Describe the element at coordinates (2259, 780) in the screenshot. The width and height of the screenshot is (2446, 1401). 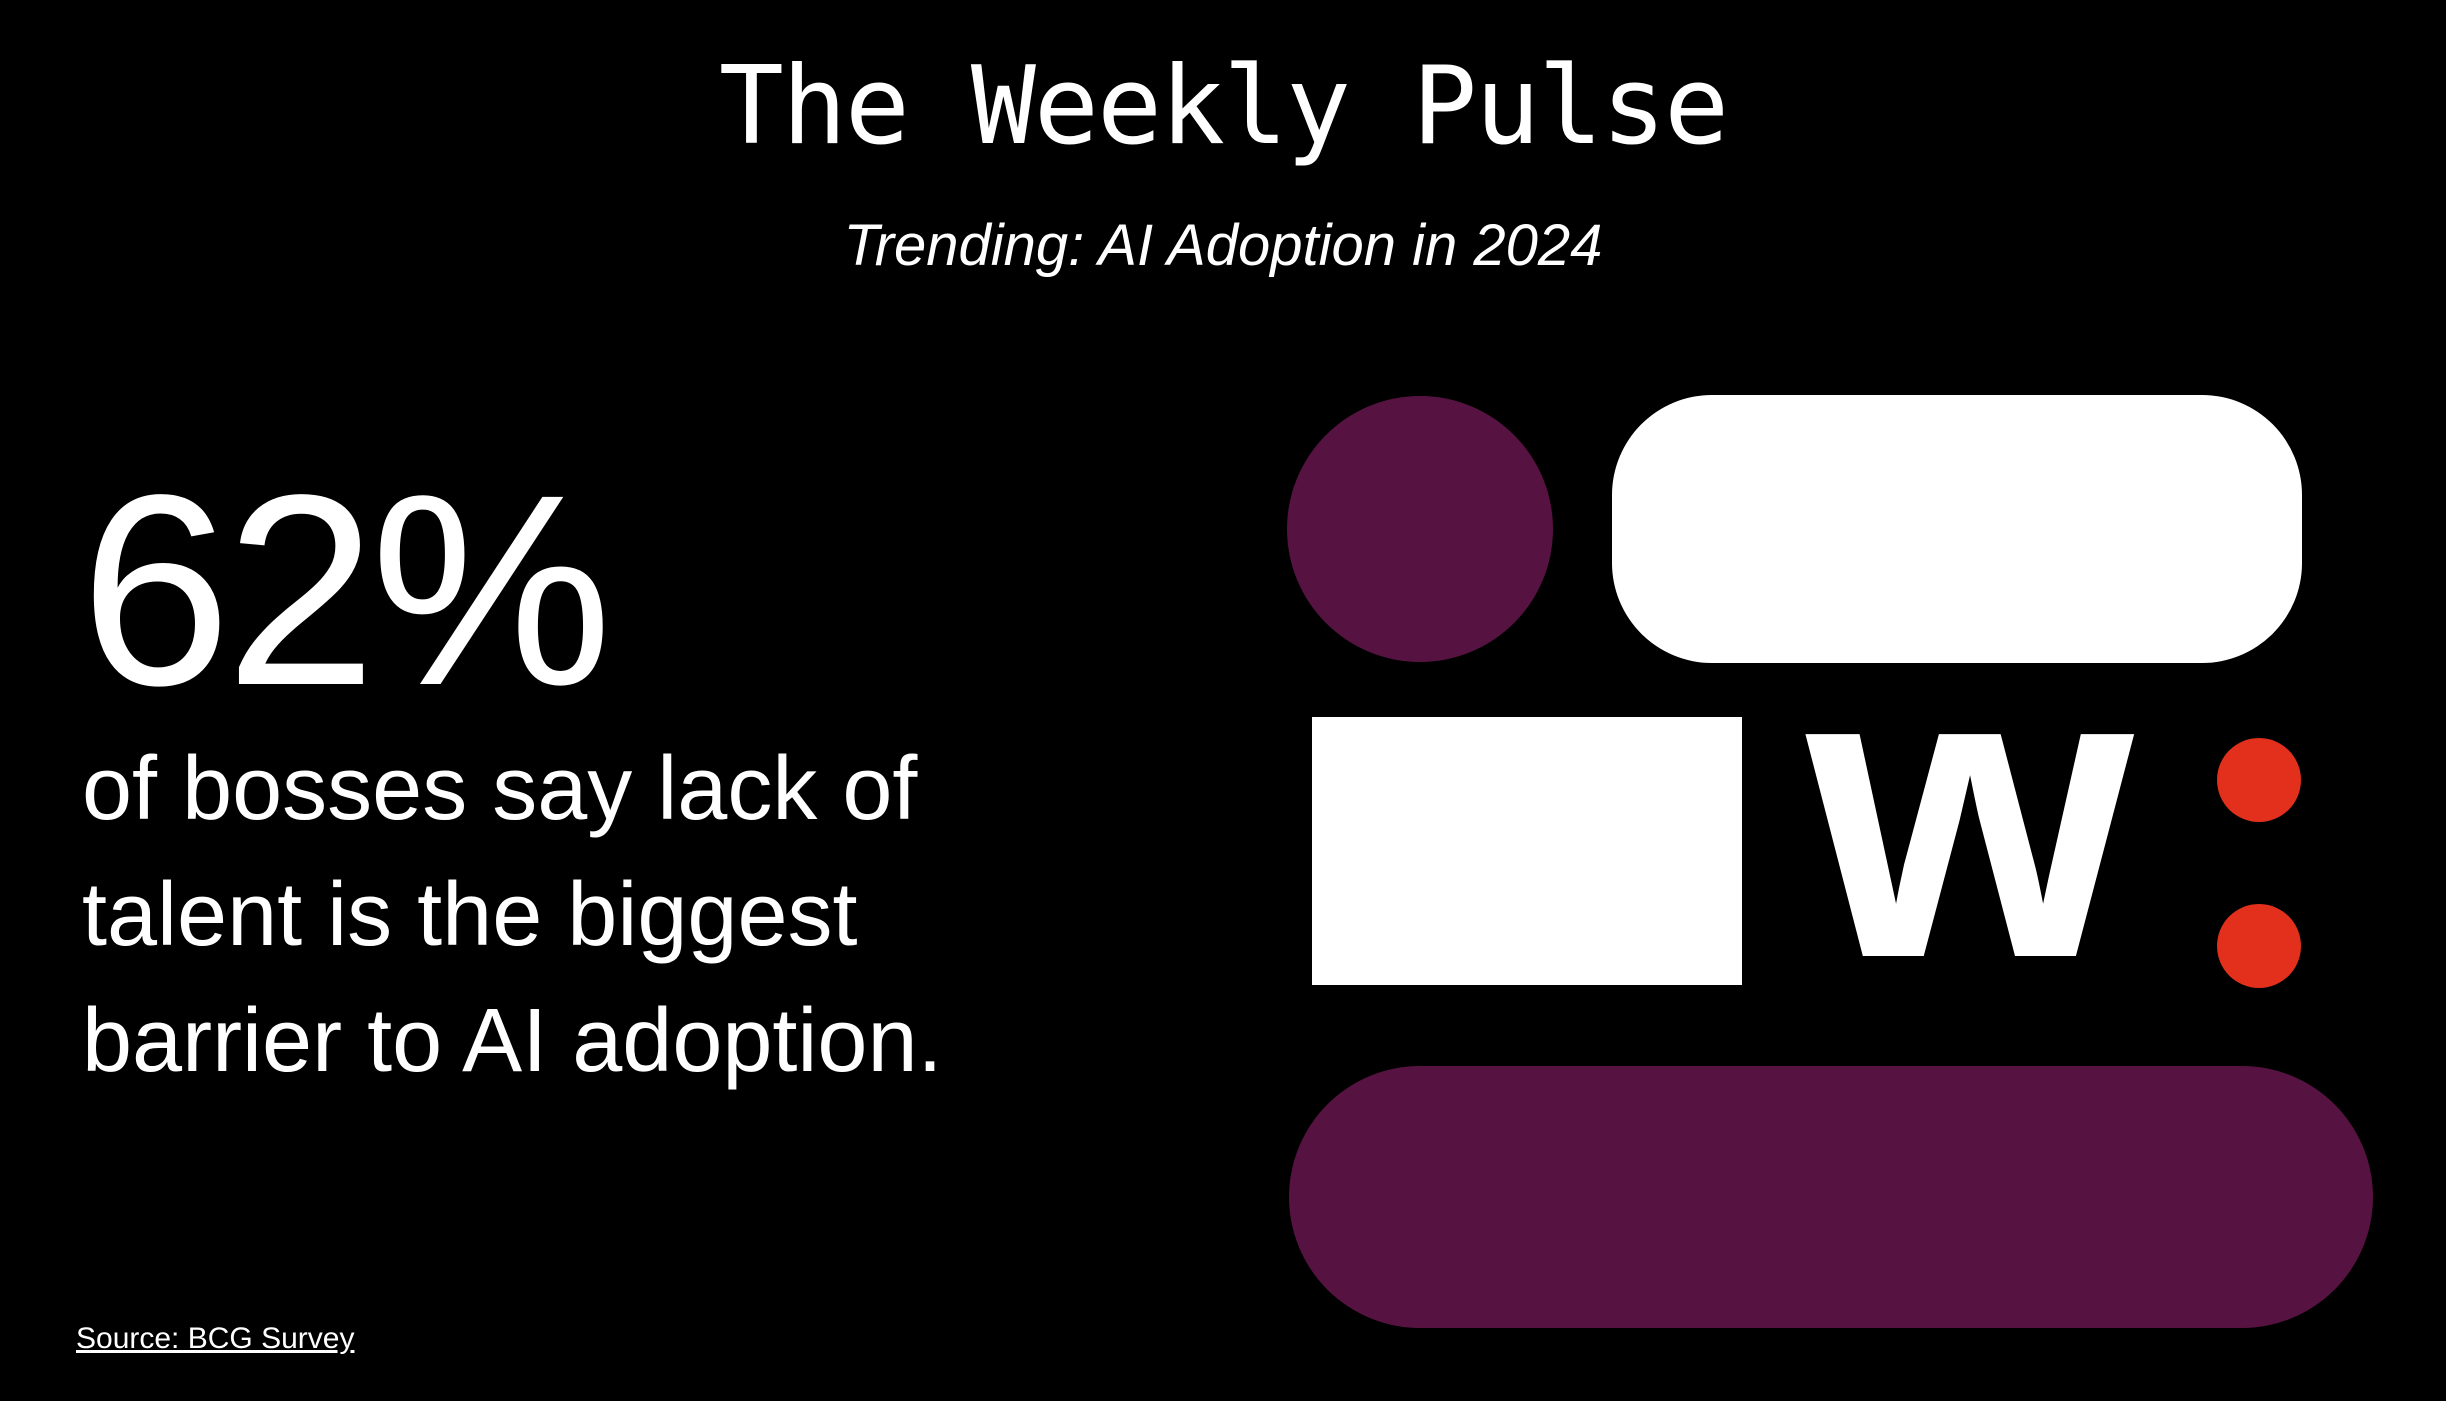
I see `logo-red-dot-top` at that location.